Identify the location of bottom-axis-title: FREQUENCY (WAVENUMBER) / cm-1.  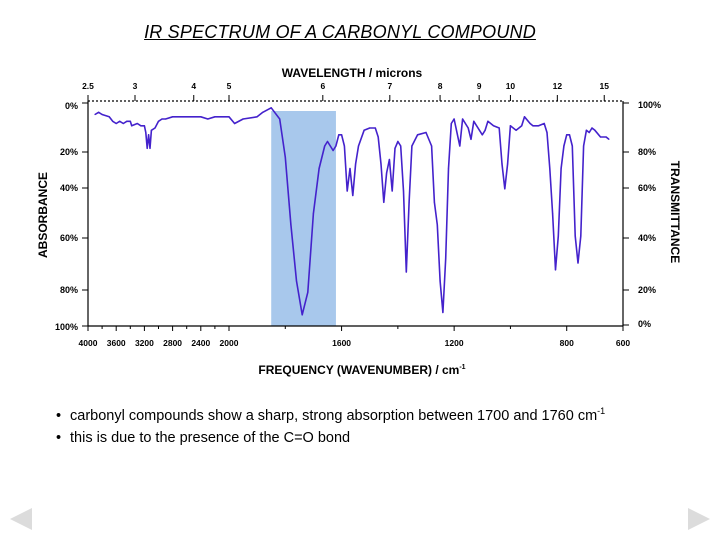
(361, 370).